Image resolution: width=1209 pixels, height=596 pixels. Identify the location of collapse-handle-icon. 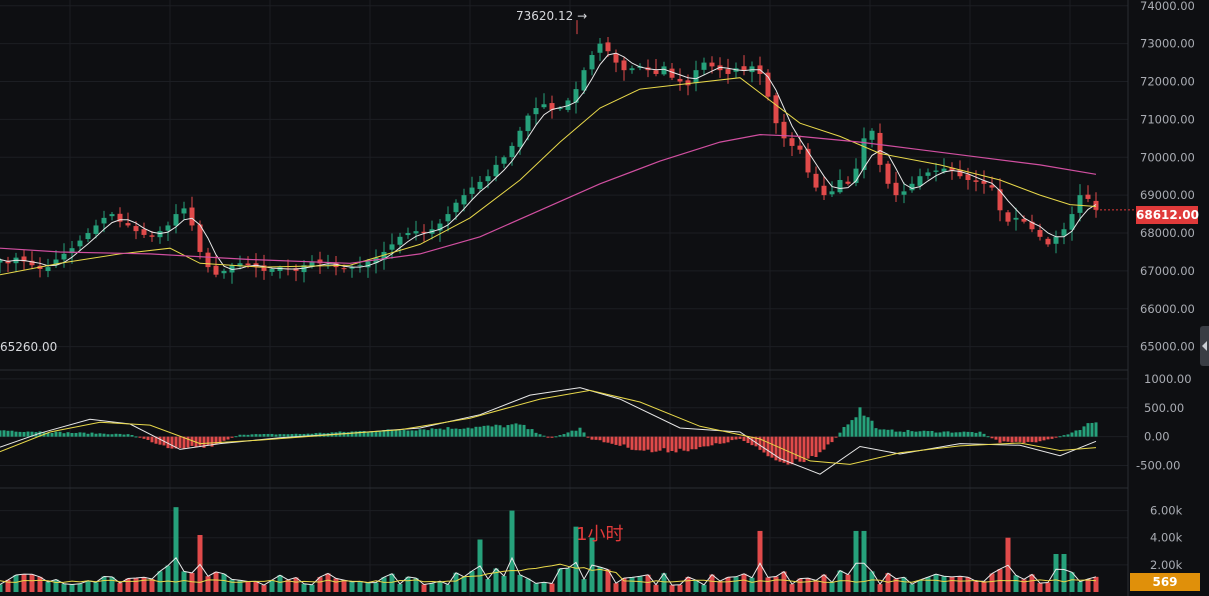
(1204, 346).